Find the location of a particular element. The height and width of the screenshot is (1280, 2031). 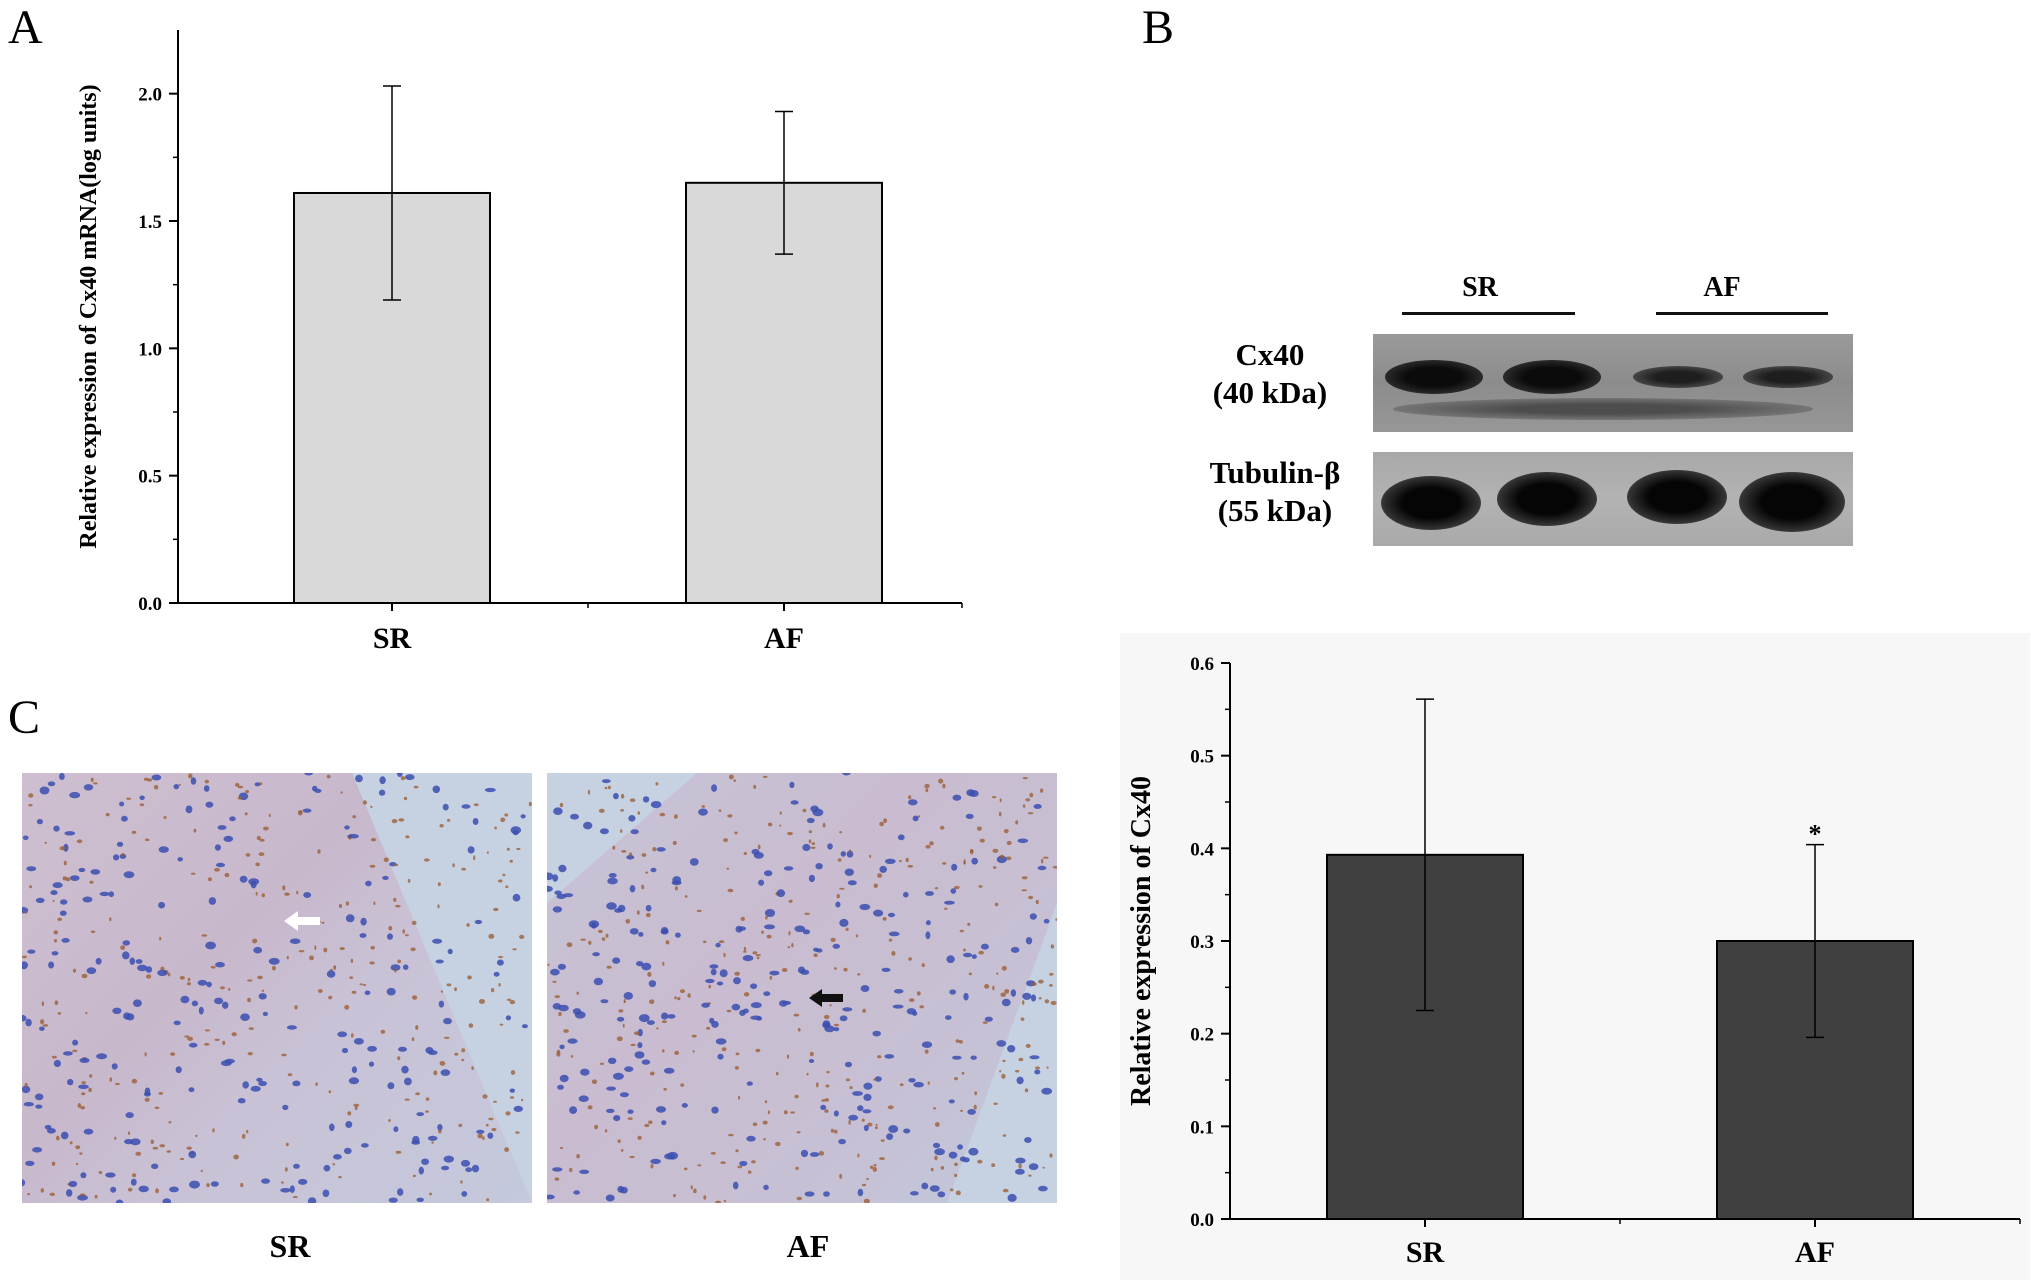

chart-b-y-axis-label: Relative expression of Cx40 is located at coordinates (1141, 941).